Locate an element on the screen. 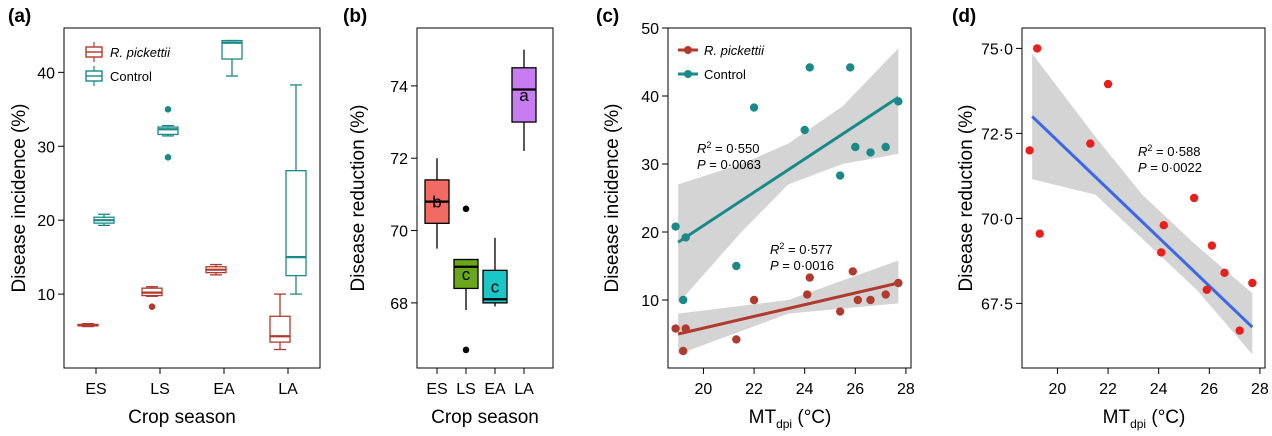 Image resolution: width=1272 pixels, height=436 pixels. panel-label-a: (a) is located at coordinates (19, 16).